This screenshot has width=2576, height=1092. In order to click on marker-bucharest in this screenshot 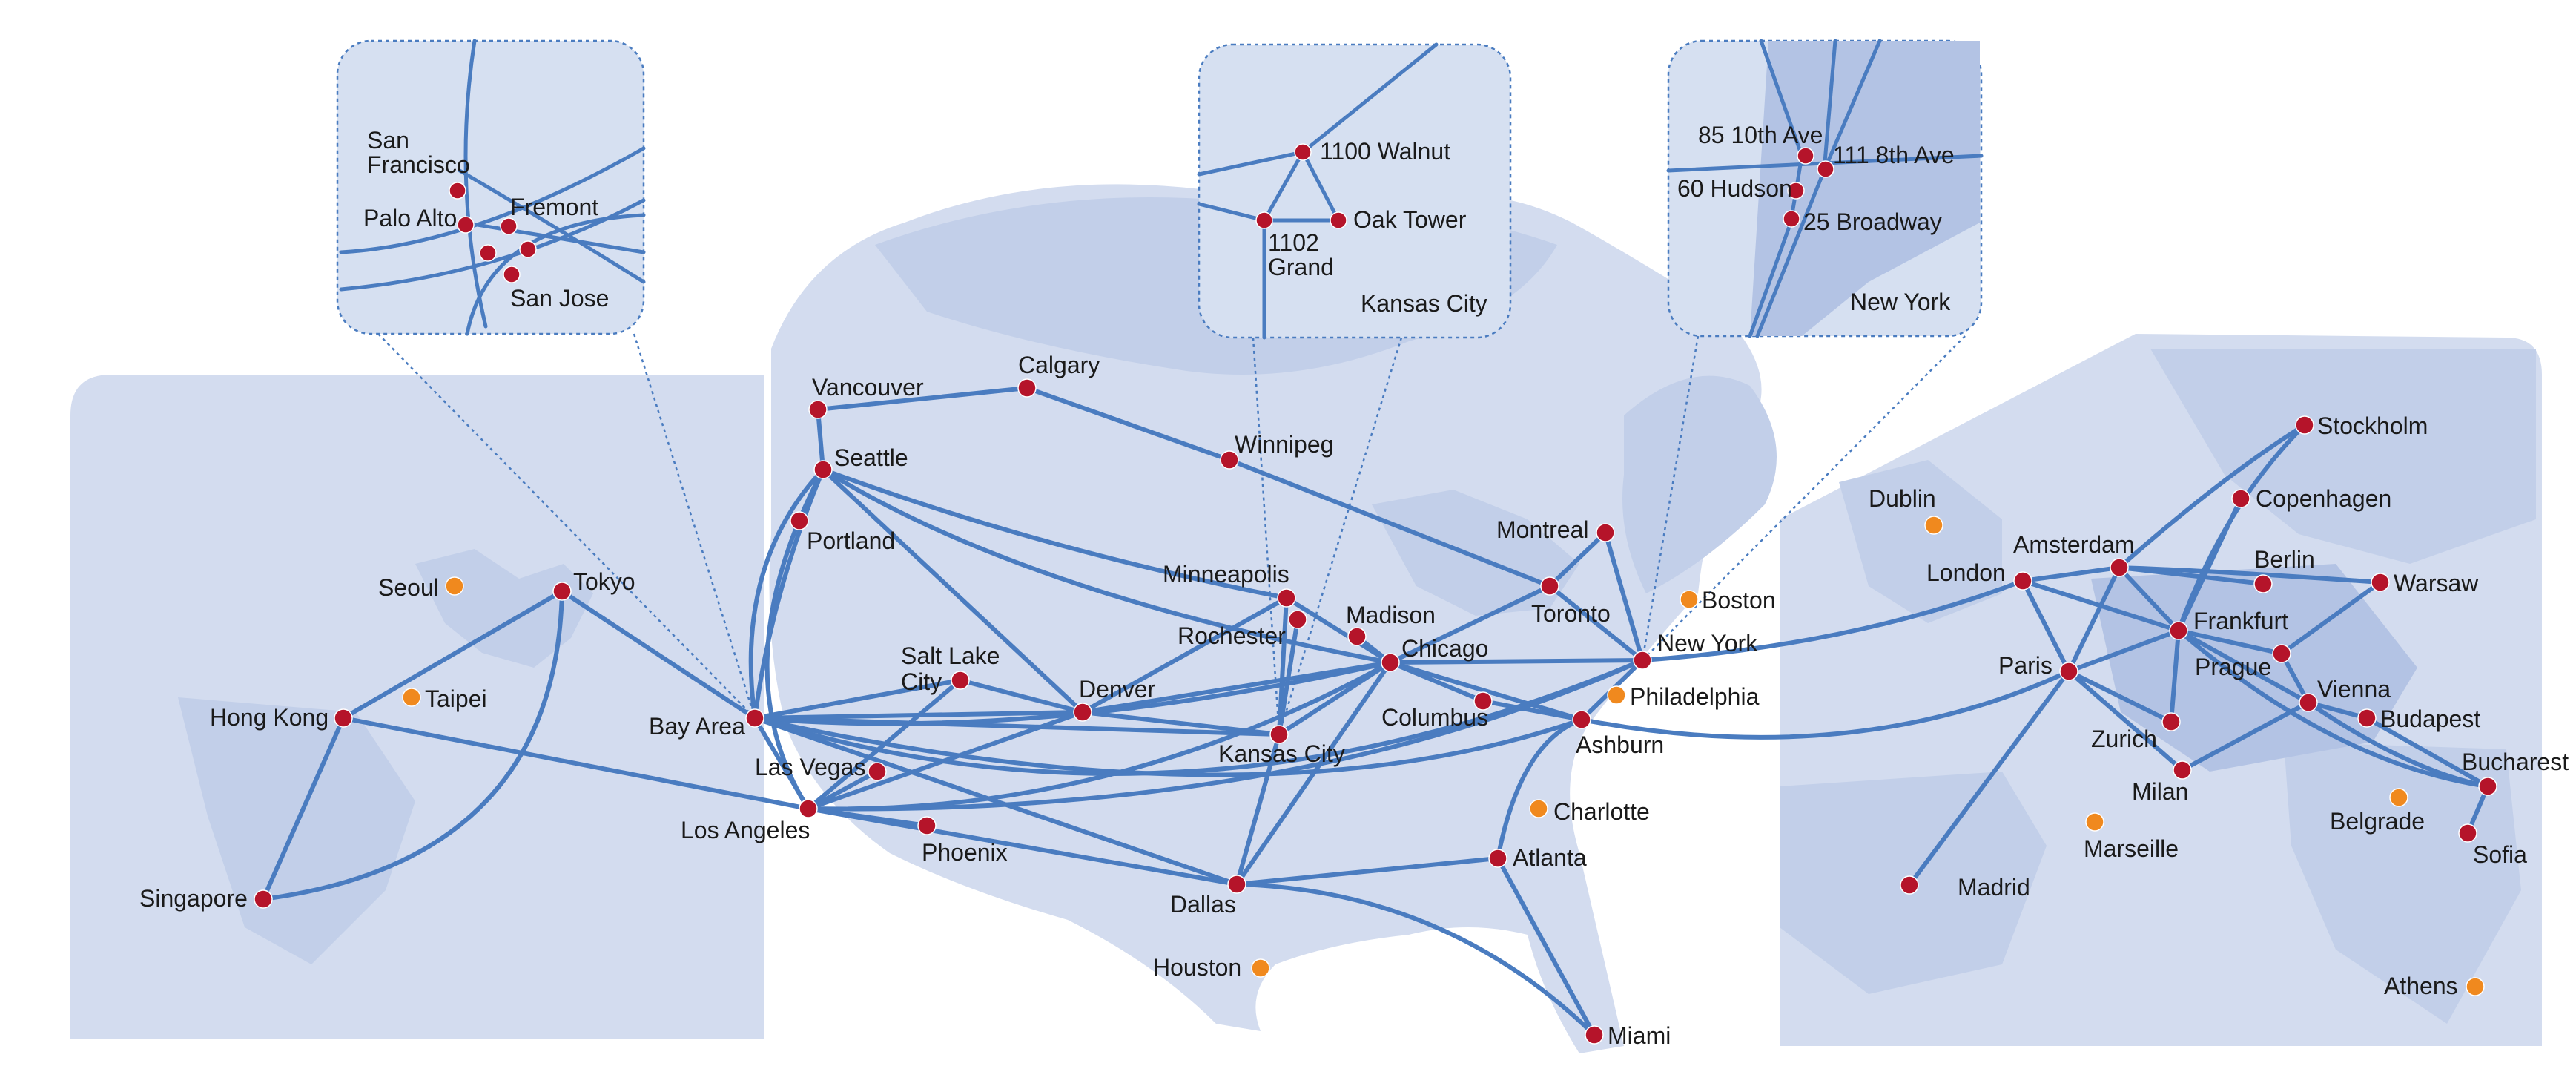, I will do `click(2487, 787)`.